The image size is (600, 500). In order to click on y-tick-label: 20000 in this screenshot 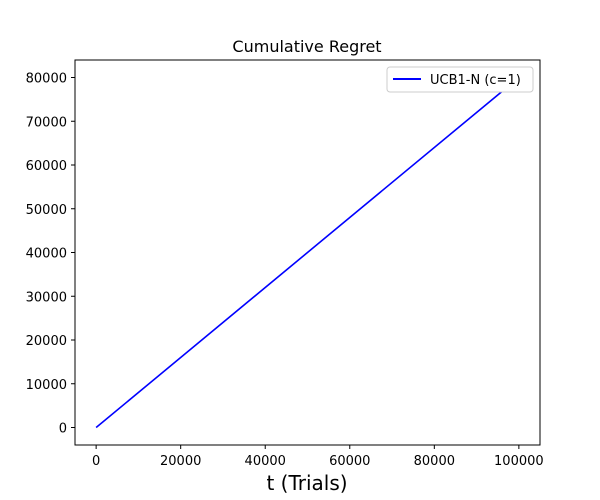, I will do `click(46, 341)`.